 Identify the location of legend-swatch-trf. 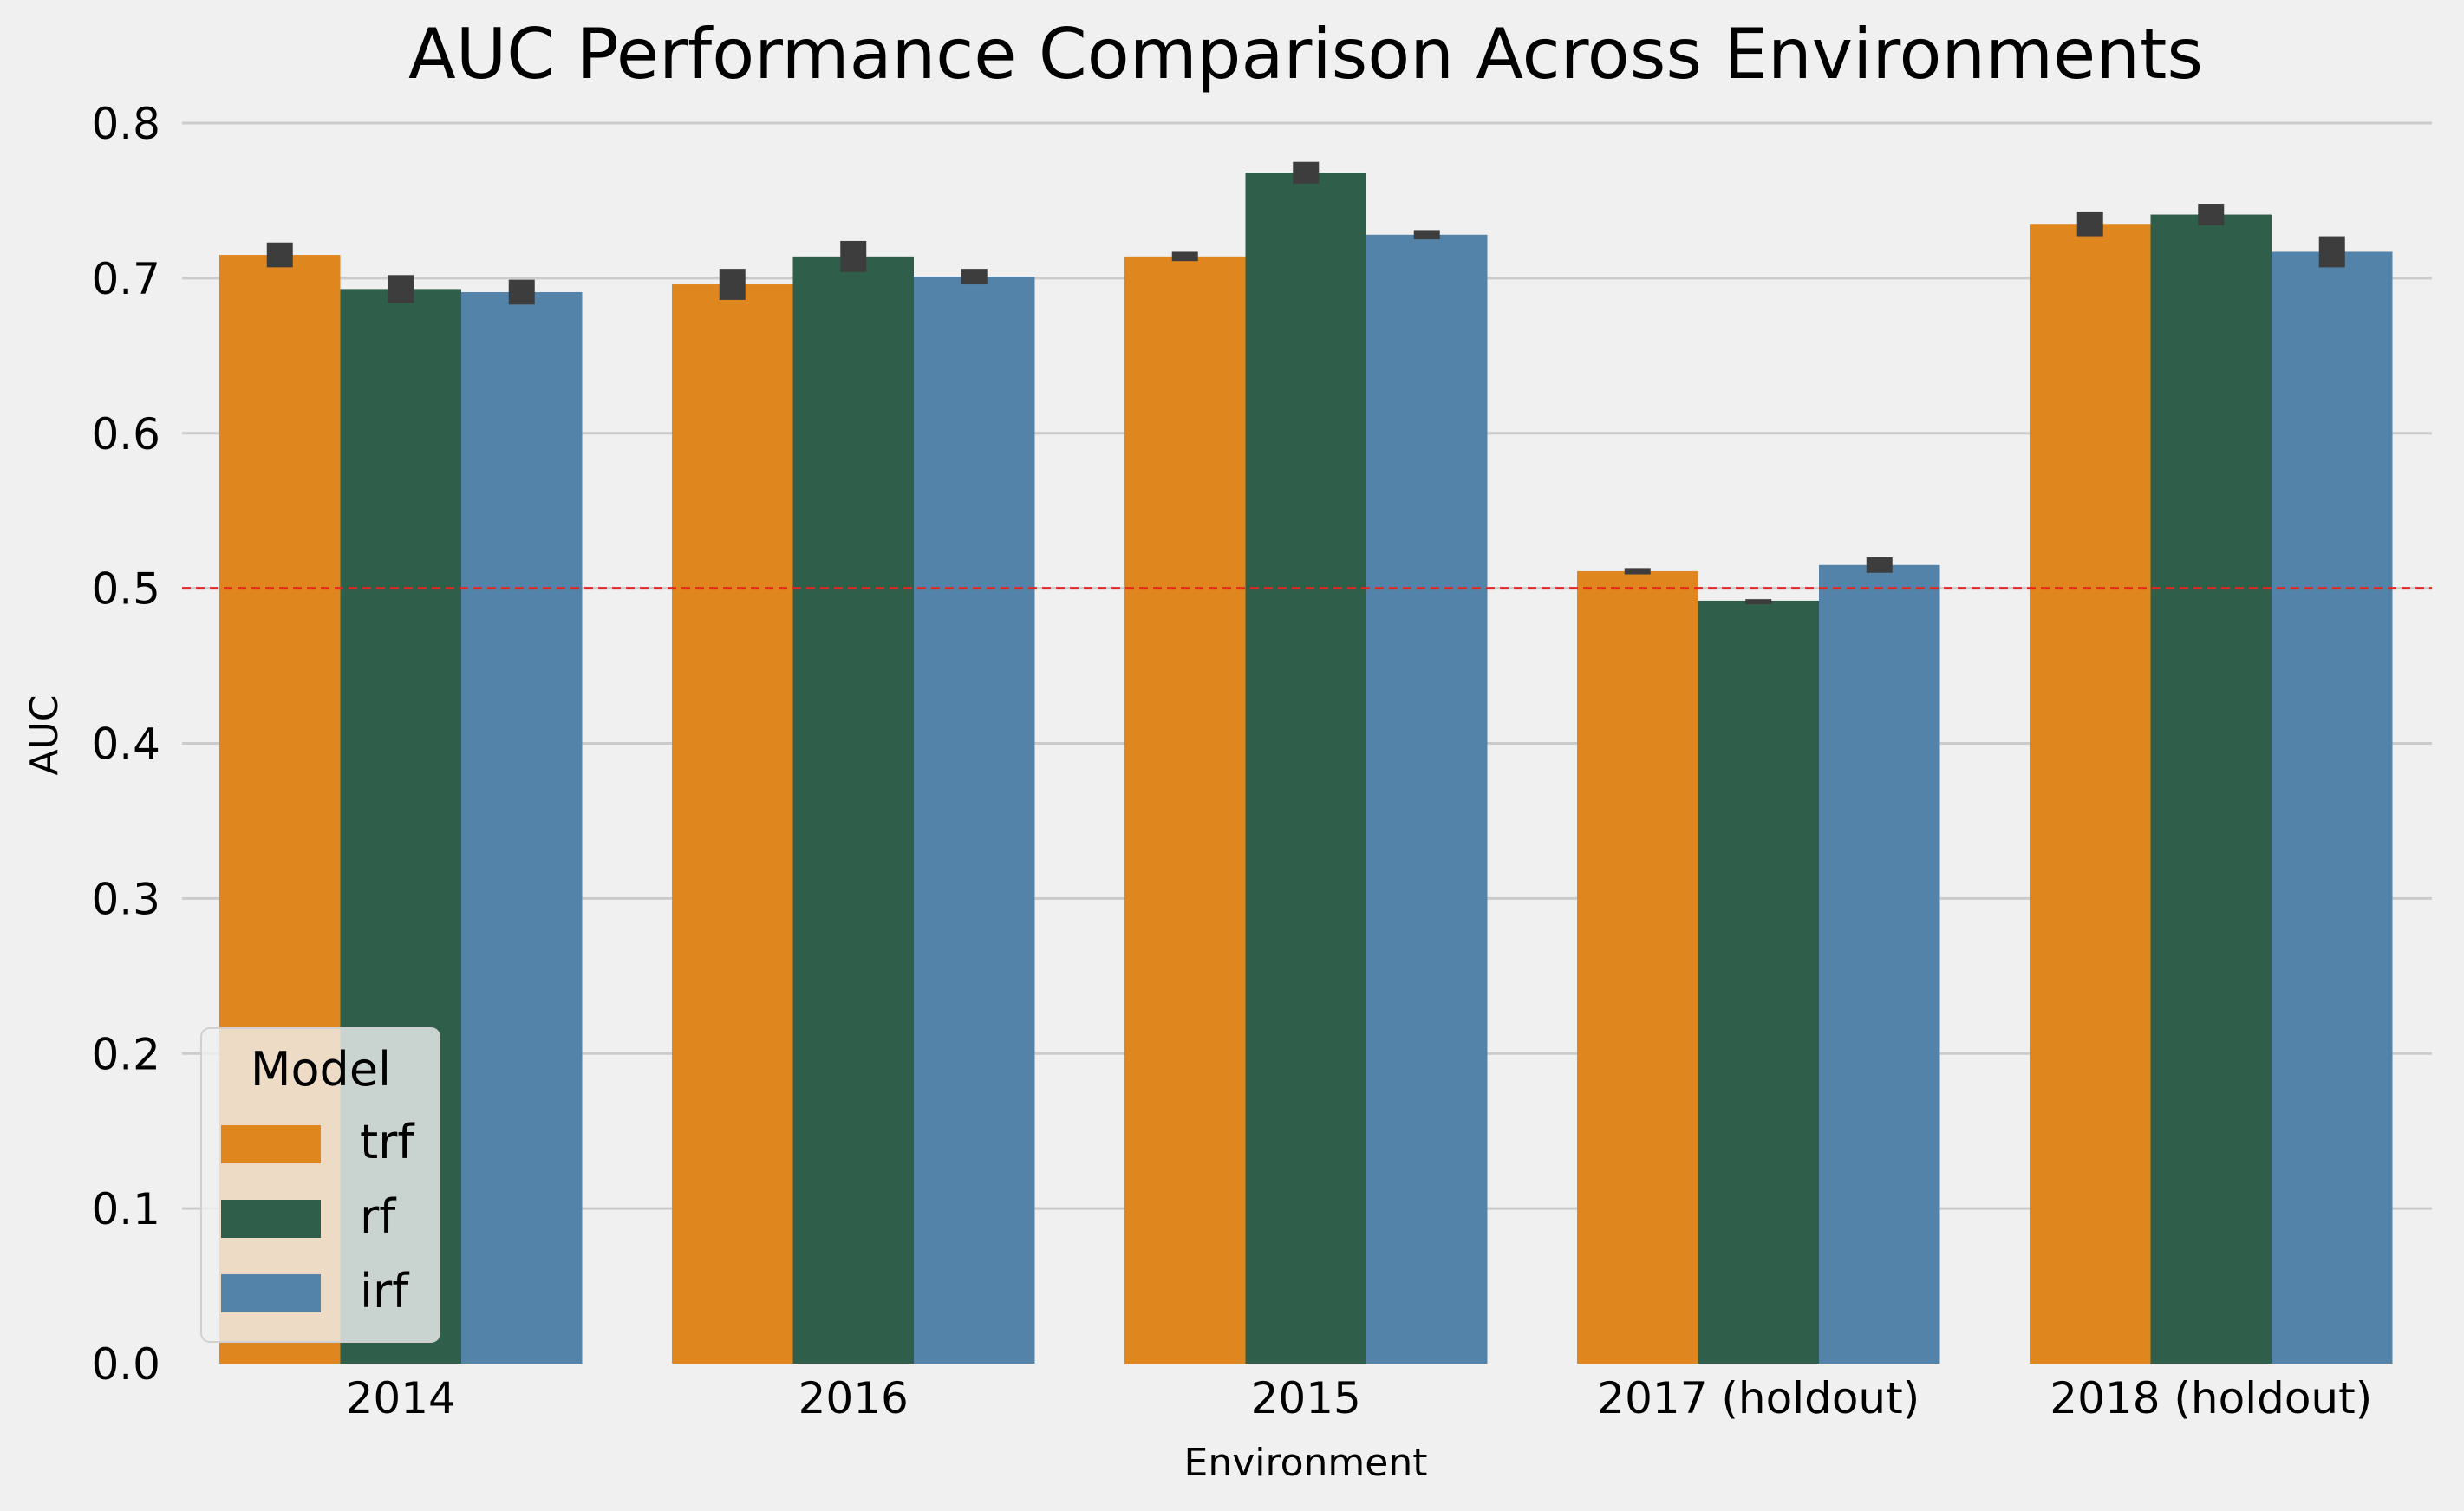
(271, 1144).